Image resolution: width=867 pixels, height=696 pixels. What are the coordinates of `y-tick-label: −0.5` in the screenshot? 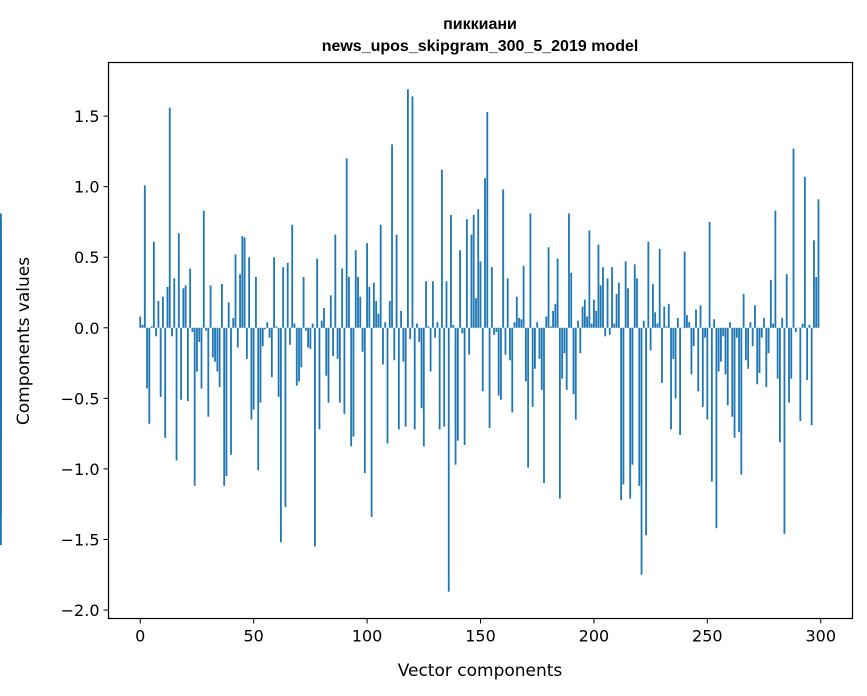 It's located at (80, 398).